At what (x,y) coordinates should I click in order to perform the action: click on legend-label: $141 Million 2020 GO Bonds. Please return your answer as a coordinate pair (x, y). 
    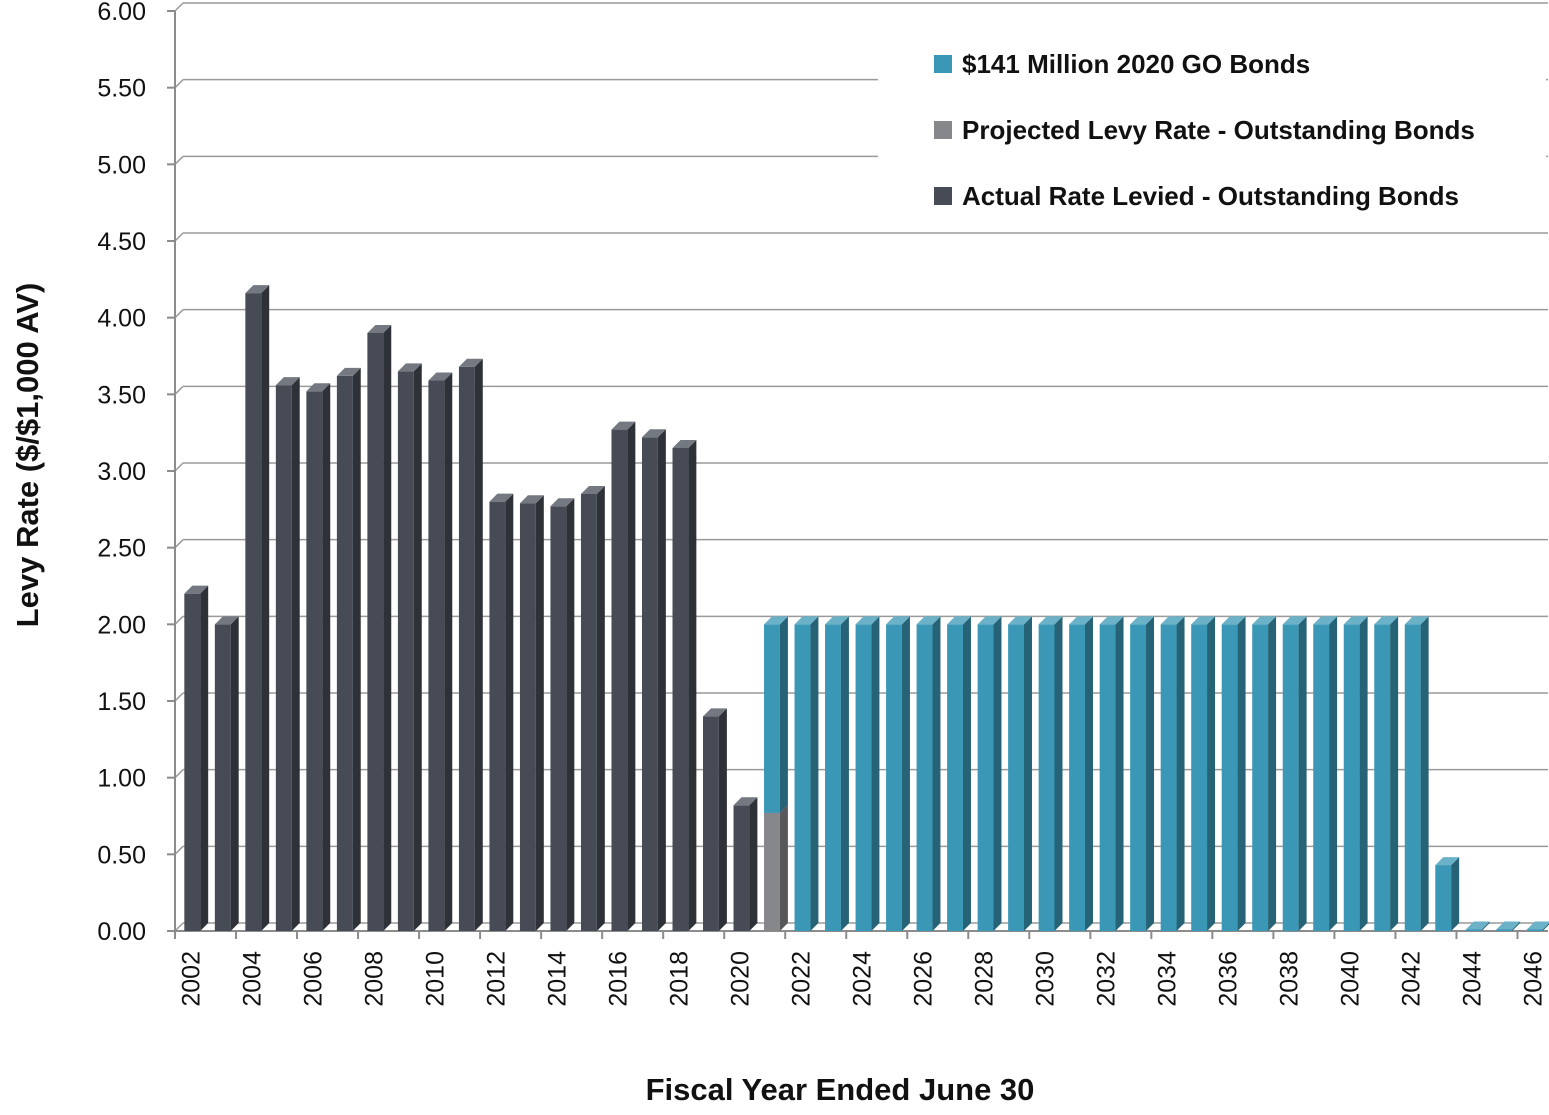
    Looking at the image, I should click on (1136, 64).